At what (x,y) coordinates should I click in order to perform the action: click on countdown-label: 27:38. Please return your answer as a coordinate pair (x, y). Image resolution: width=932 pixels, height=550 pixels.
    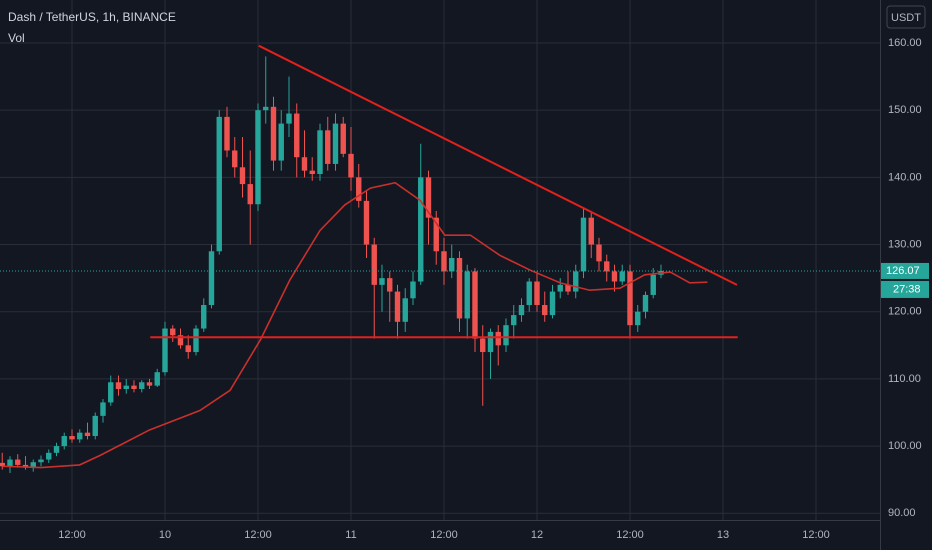
    Looking at the image, I should click on (907, 289).